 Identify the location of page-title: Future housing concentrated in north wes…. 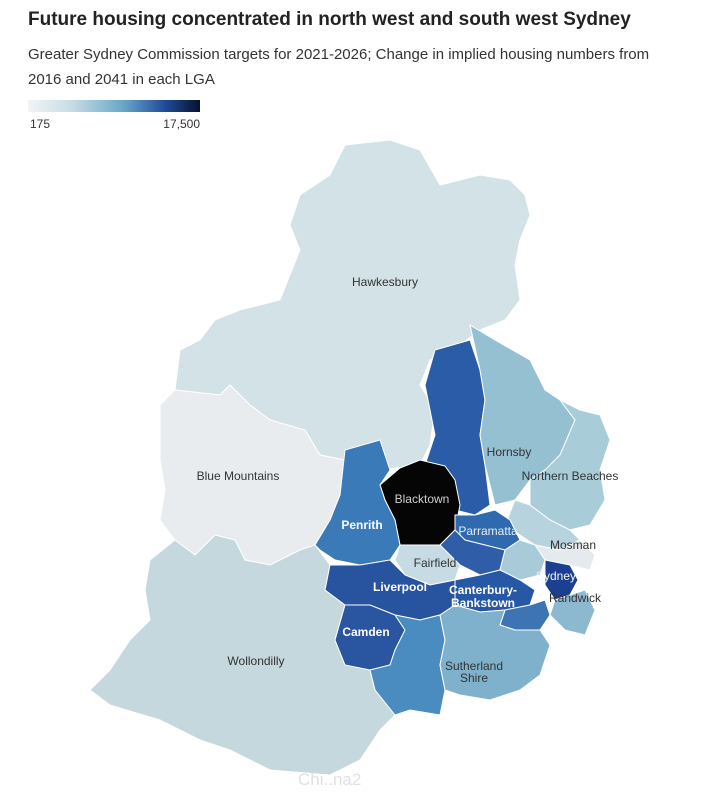
(329, 19).